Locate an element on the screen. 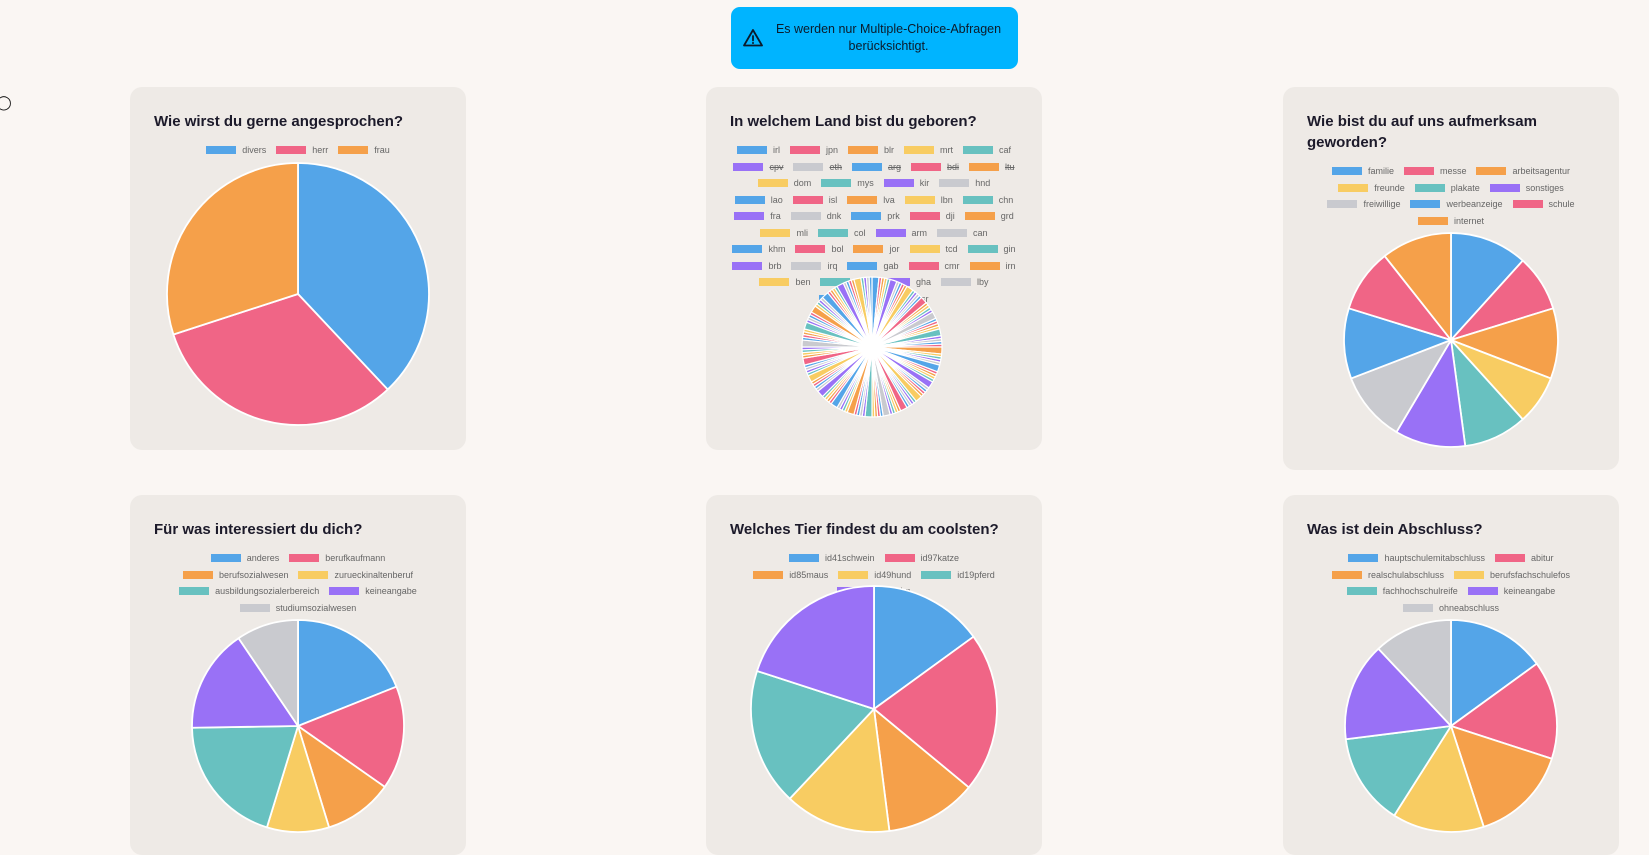 The width and height of the screenshot is (1649, 855). pie-slice-arbeitsagentur is located at coordinates (1504, 343).